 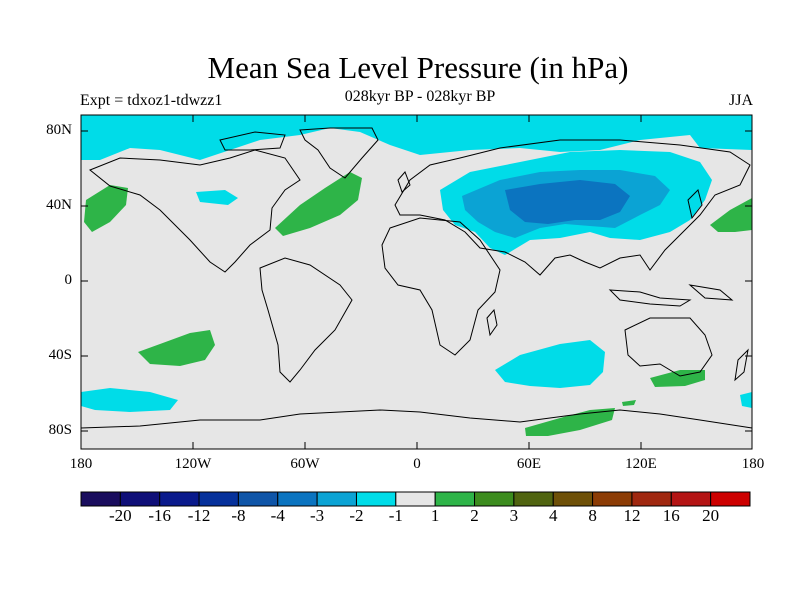 What do you see at coordinates (514, 515) in the screenshot?
I see `colorbar-label: 3` at bounding box center [514, 515].